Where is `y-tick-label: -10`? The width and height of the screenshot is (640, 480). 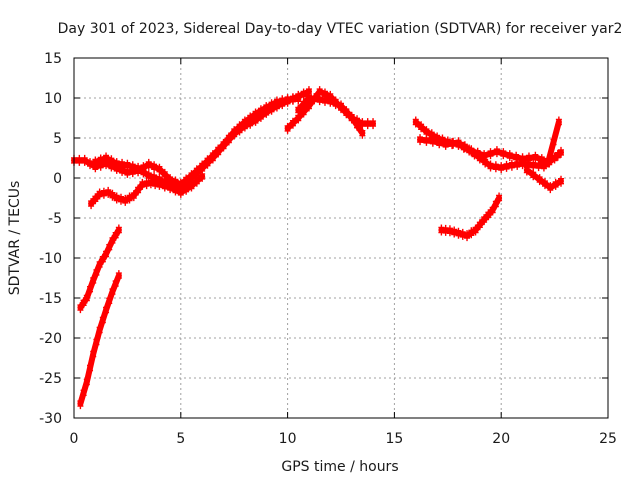 y-tick-label: -10 is located at coordinates (50, 259).